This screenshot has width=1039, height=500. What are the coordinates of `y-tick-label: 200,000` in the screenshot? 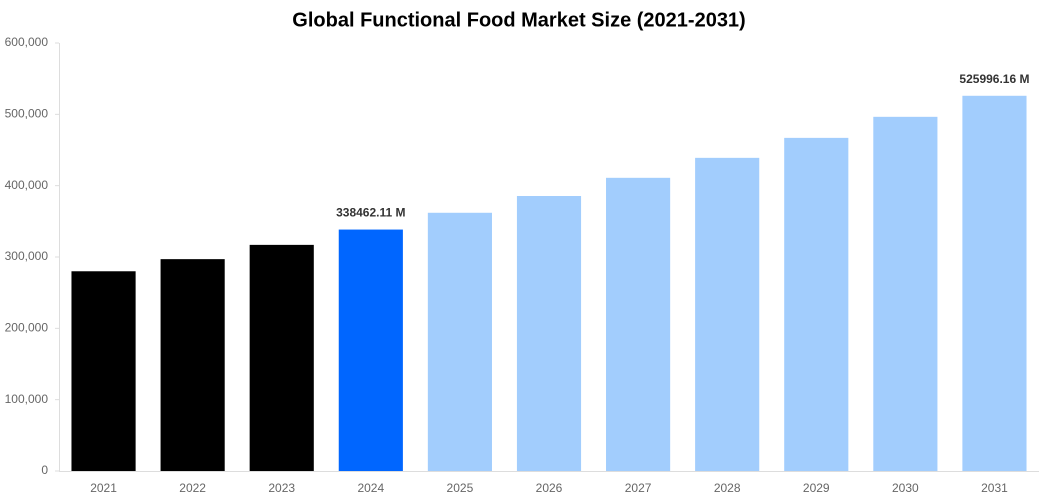 It's located at (27, 328).